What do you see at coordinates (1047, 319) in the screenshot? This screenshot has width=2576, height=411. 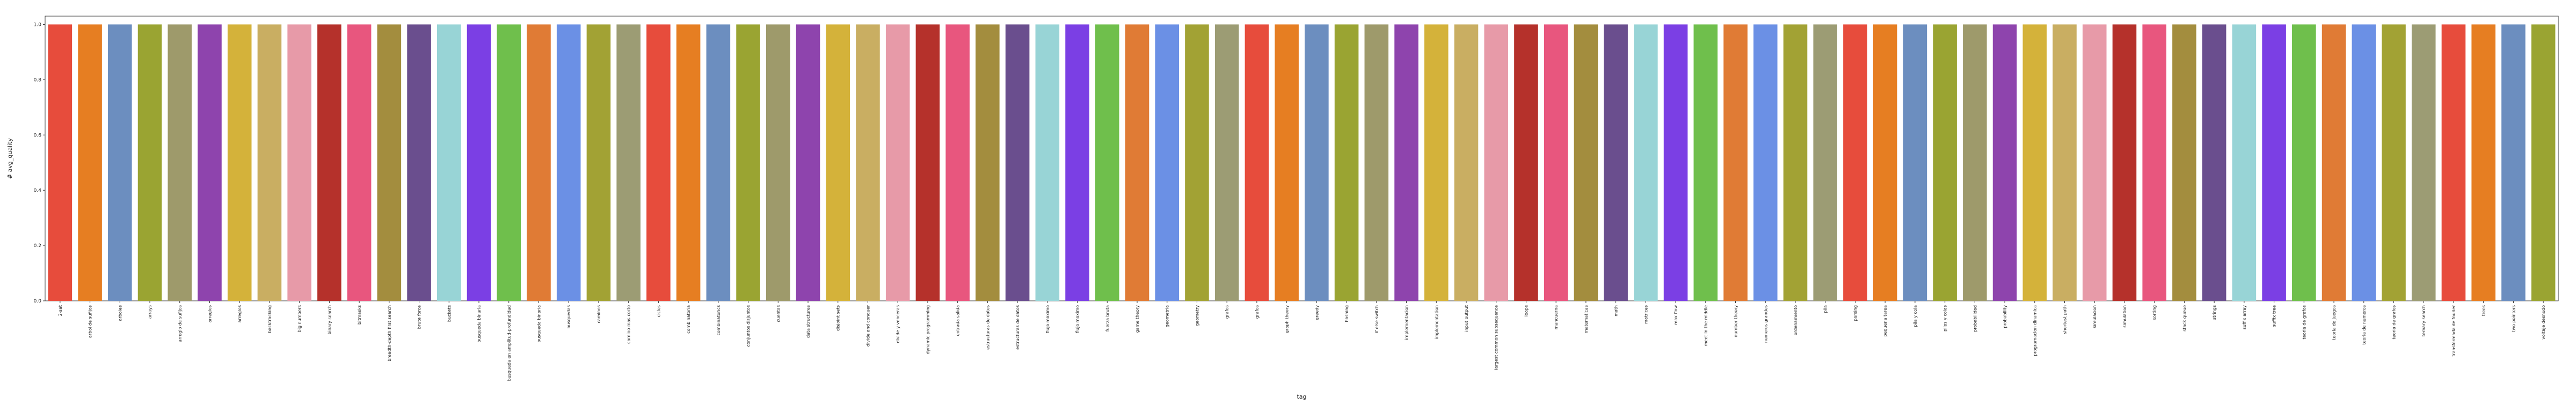 I see `x-tick-label: flujo maximo` at bounding box center [1047, 319].